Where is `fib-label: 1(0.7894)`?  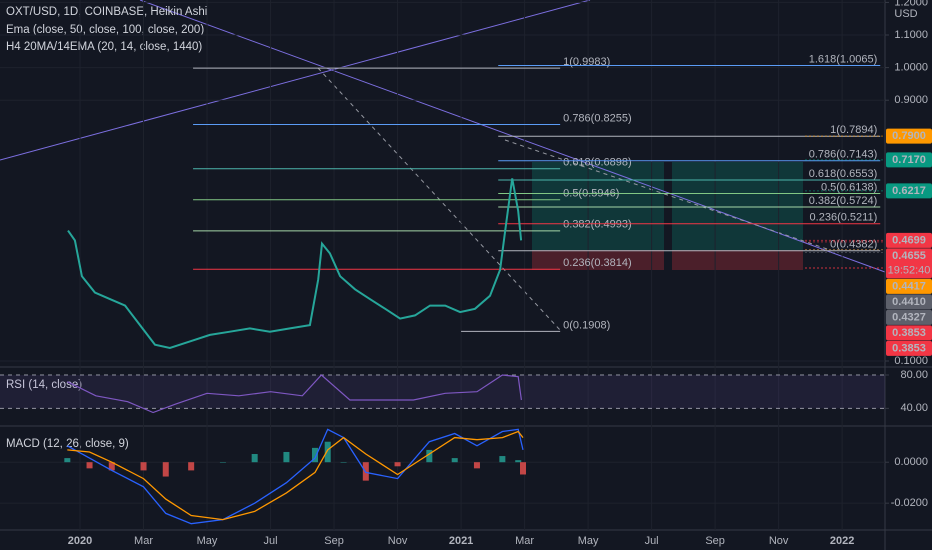 fib-label: 1(0.7894) is located at coordinates (853, 130).